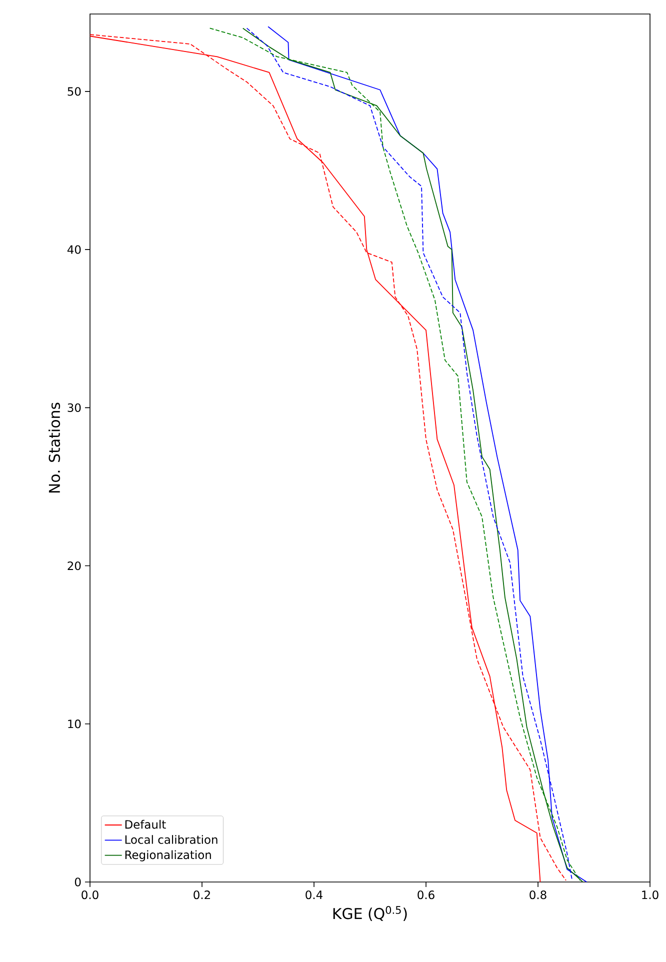 This screenshot has height=962, width=666. What do you see at coordinates (314, 895) in the screenshot?
I see `x-tick-label: 0.4` at bounding box center [314, 895].